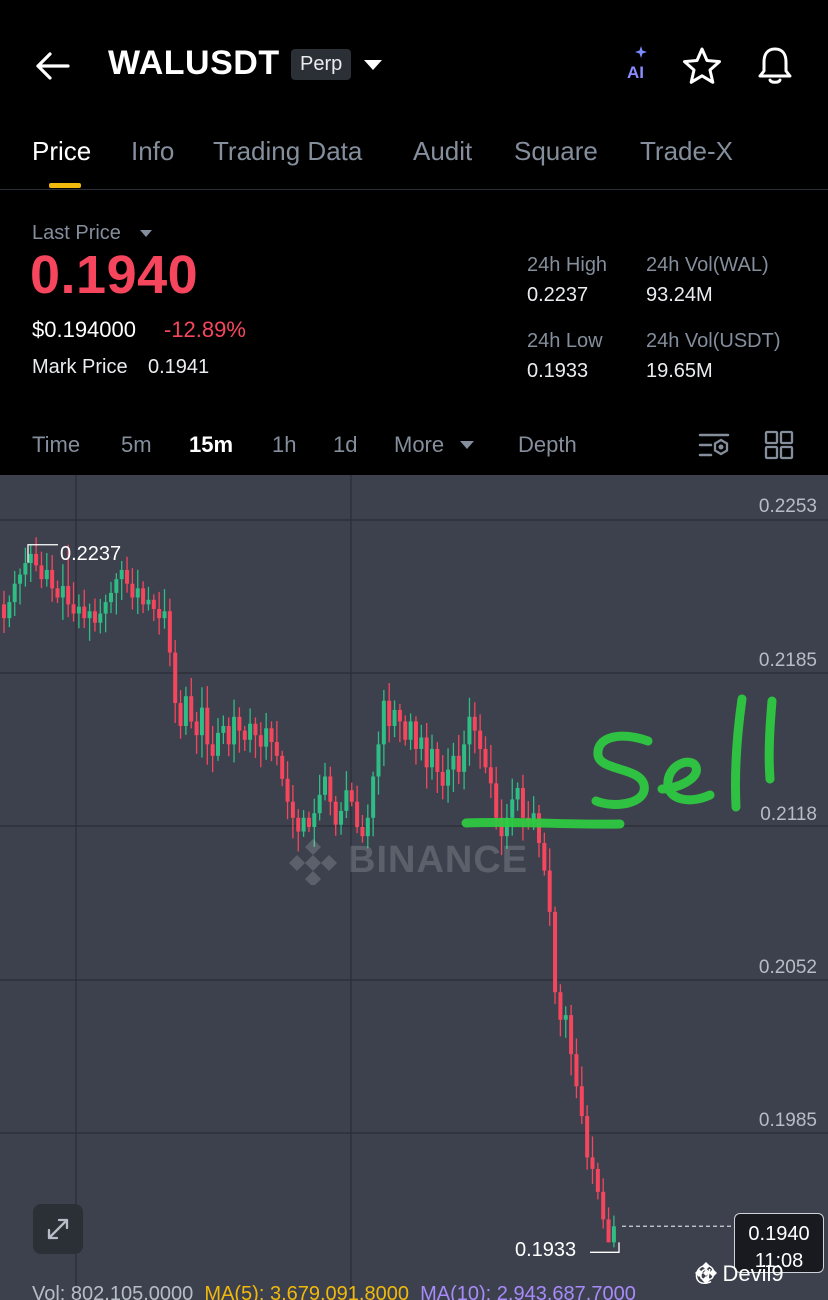 The height and width of the screenshot is (1300, 828). Describe the element at coordinates (775, 65) in the screenshot. I see `bell-icon` at that location.